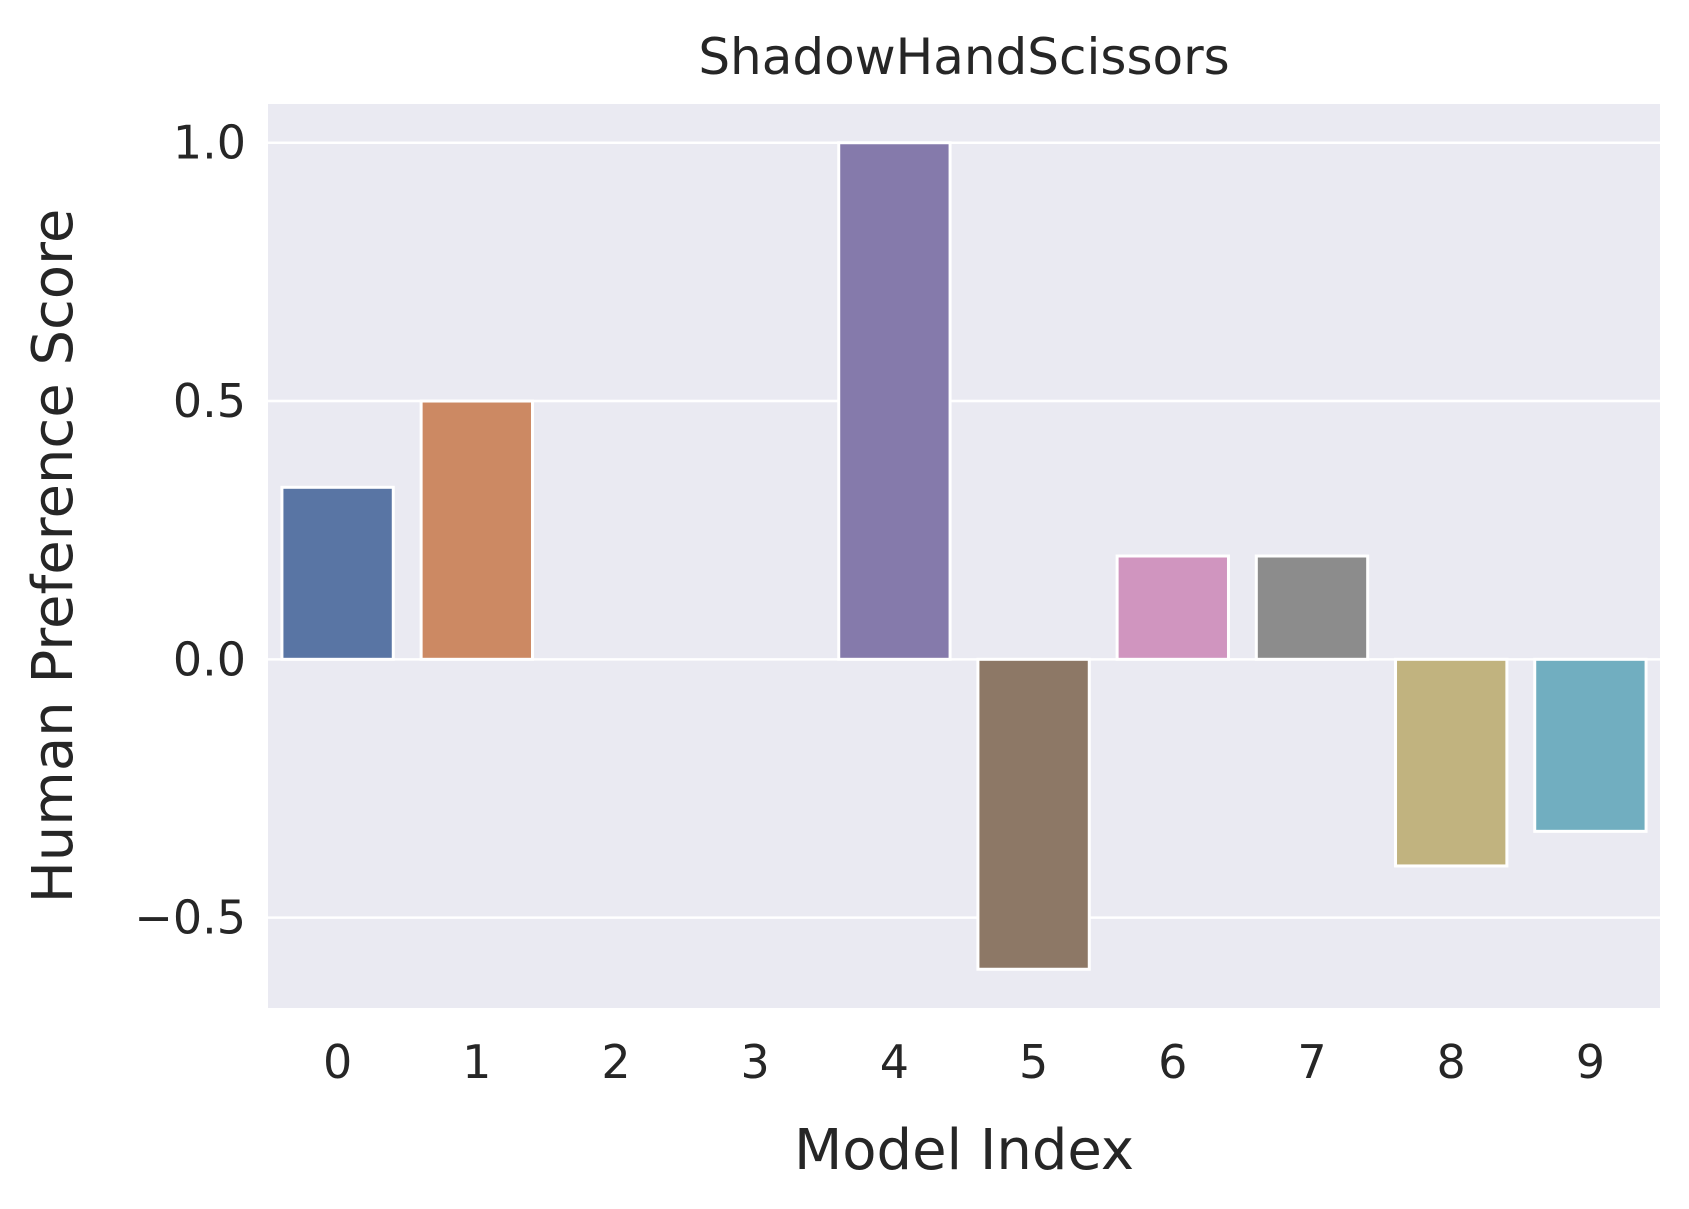 This screenshot has height=1209, width=1689. Describe the element at coordinates (1311, 1062) in the screenshot. I see `x-tick-label: 7` at that location.